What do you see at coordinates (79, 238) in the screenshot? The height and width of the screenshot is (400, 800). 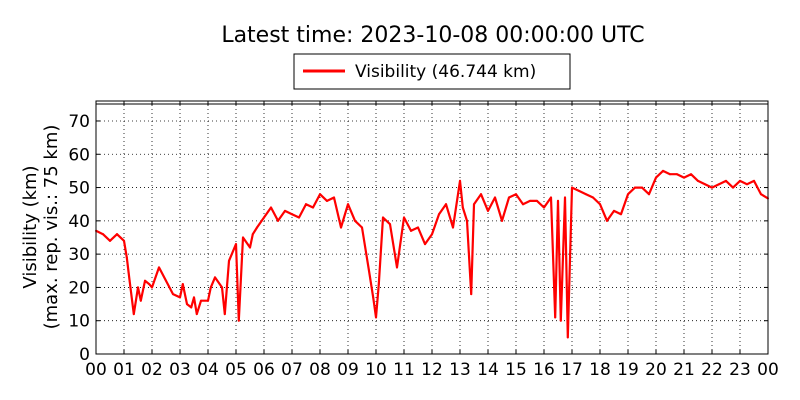 I see `y-tick-labels: 0 10 20 30 40 50 60 70` at bounding box center [79, 238].